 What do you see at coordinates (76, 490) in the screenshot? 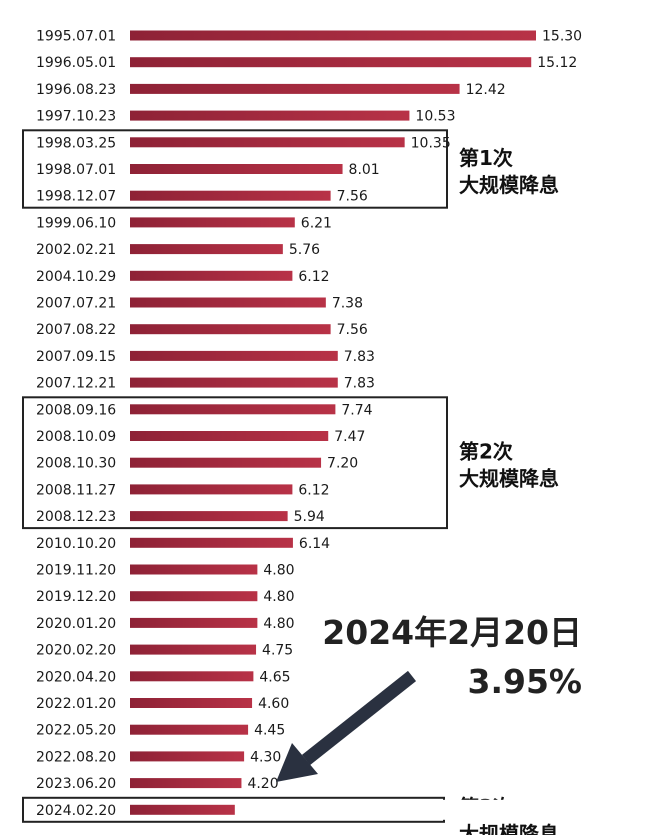
I see `date-label: 2008.11.27` at bounding box center [76, 490].